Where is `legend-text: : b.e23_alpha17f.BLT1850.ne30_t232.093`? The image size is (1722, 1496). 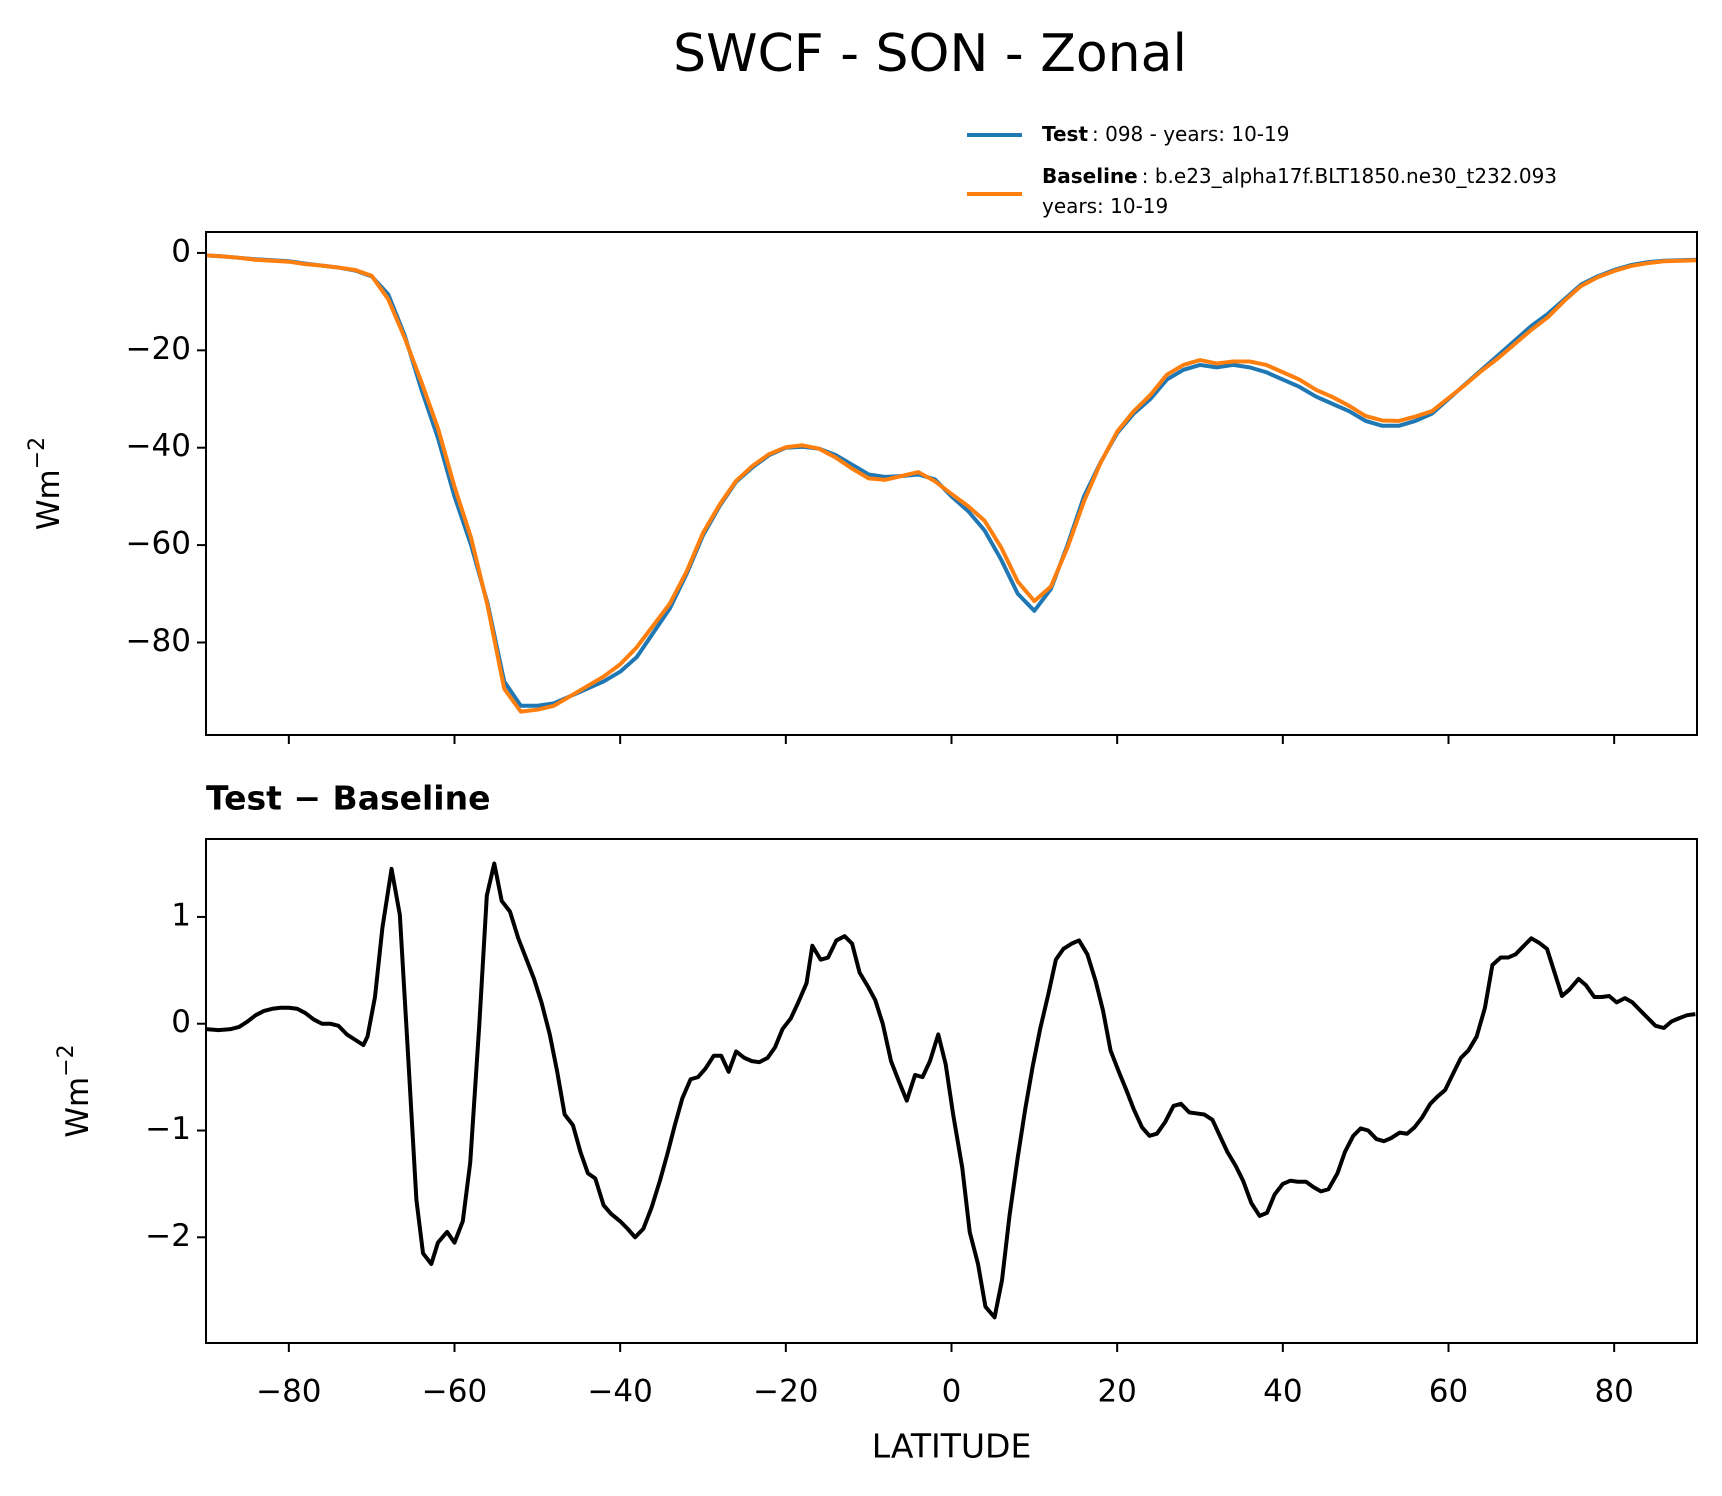
legend-text: : b.e23_alpha17f.BLT1850.ne30_t232.093 is located at coordinates (1349, 176).